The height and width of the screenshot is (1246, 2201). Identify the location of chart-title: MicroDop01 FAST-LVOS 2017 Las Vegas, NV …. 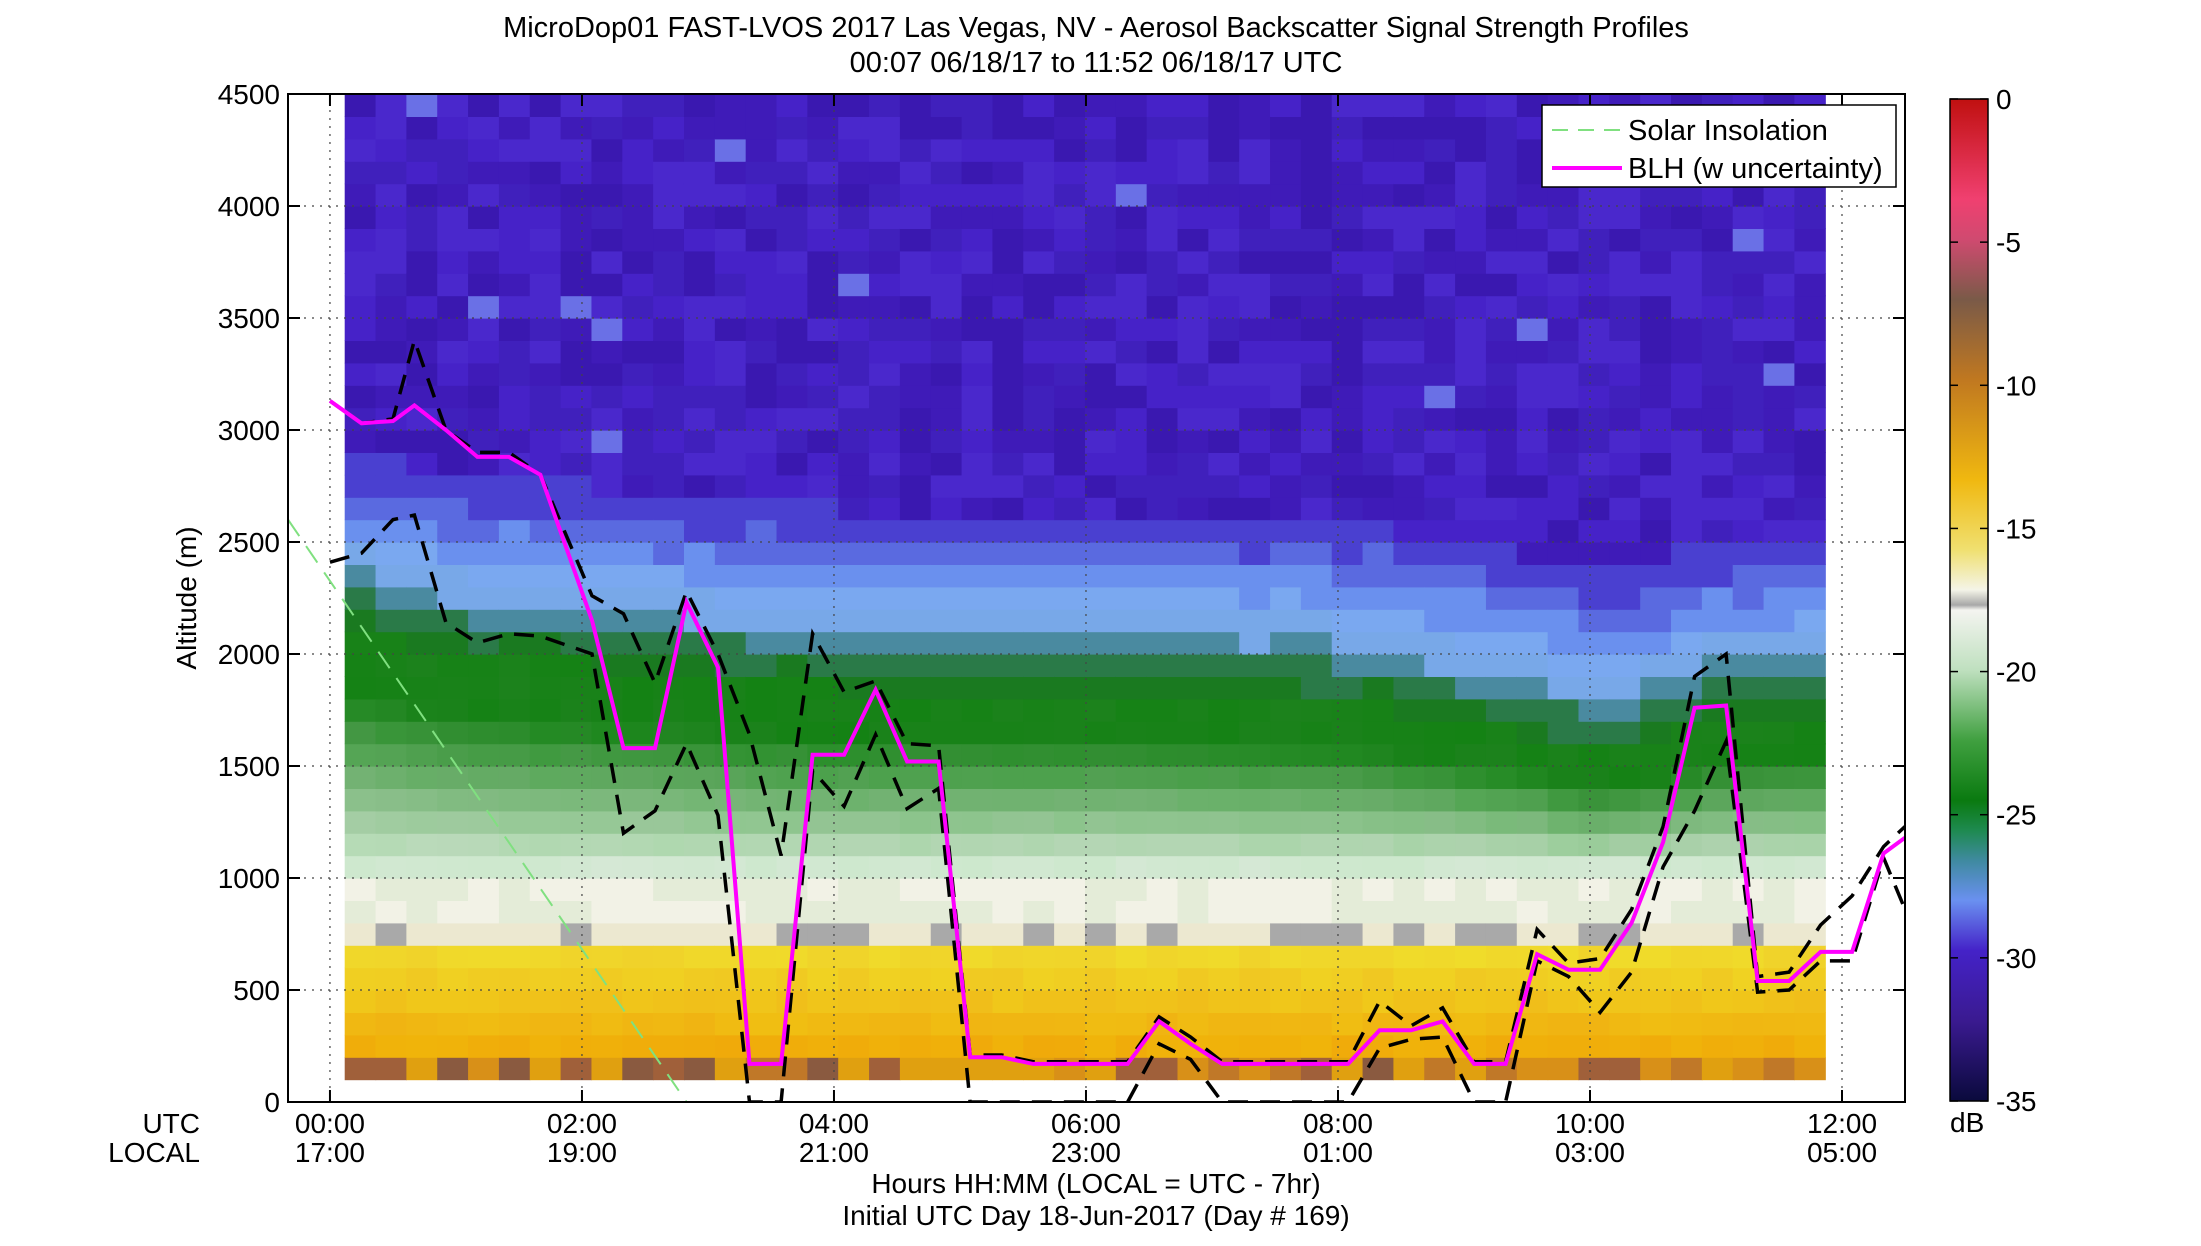
(1096, 28).